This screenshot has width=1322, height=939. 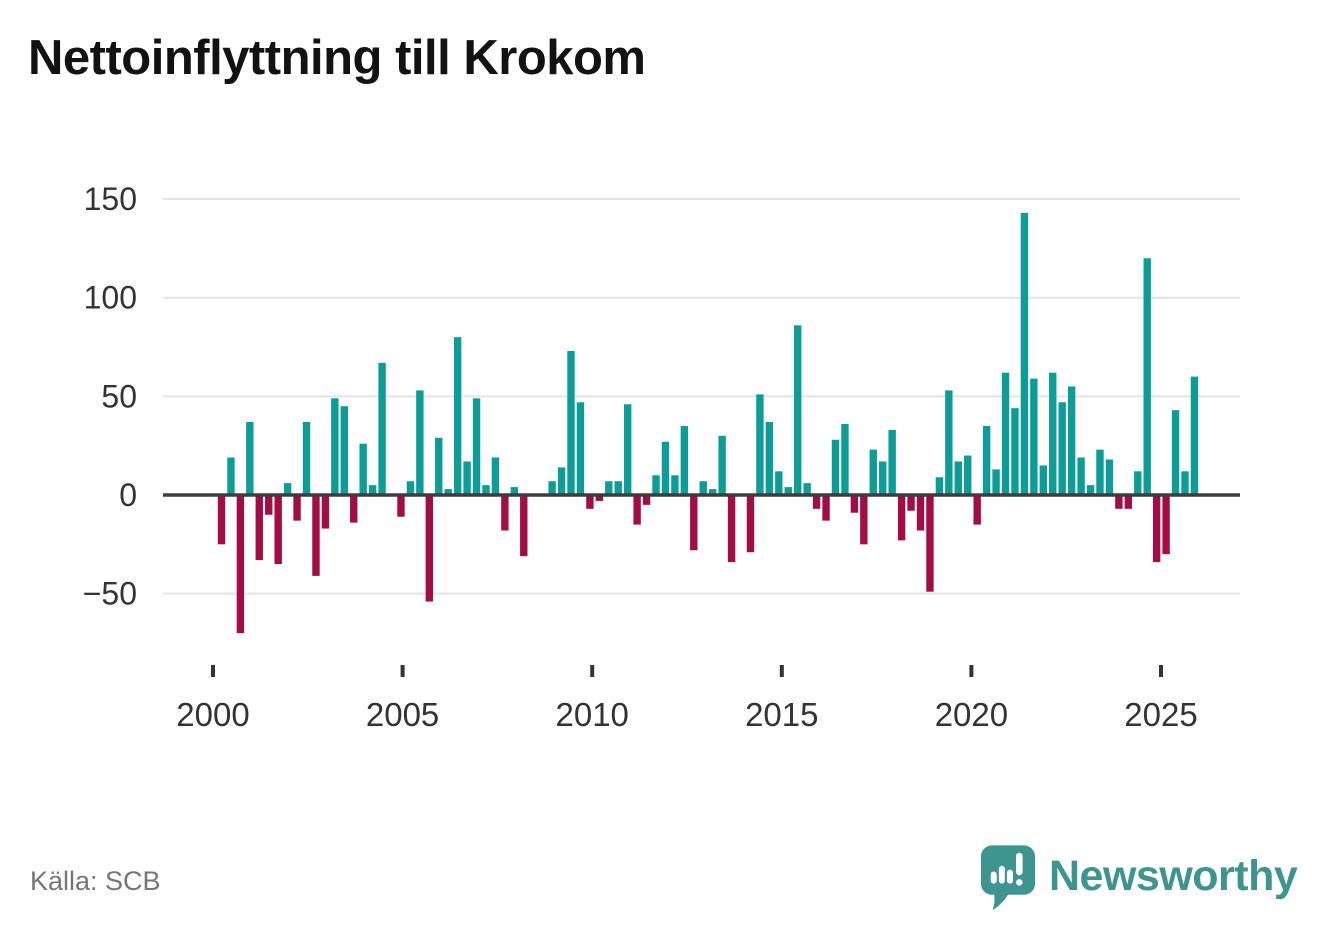 I want to click on newsworthy-wordmark: Newsworthy, so click(x=1173, y=876).